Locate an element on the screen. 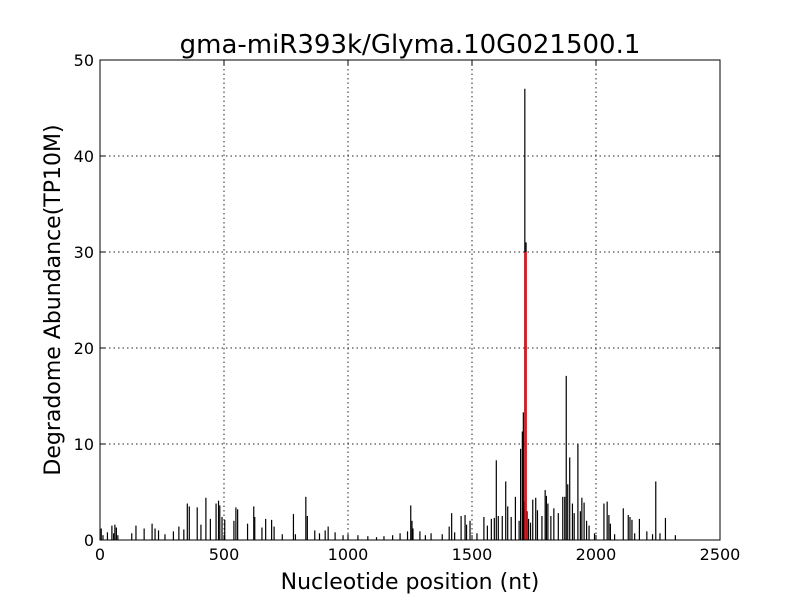  y-tick-label: 50 is located at coordinates (84, 60).